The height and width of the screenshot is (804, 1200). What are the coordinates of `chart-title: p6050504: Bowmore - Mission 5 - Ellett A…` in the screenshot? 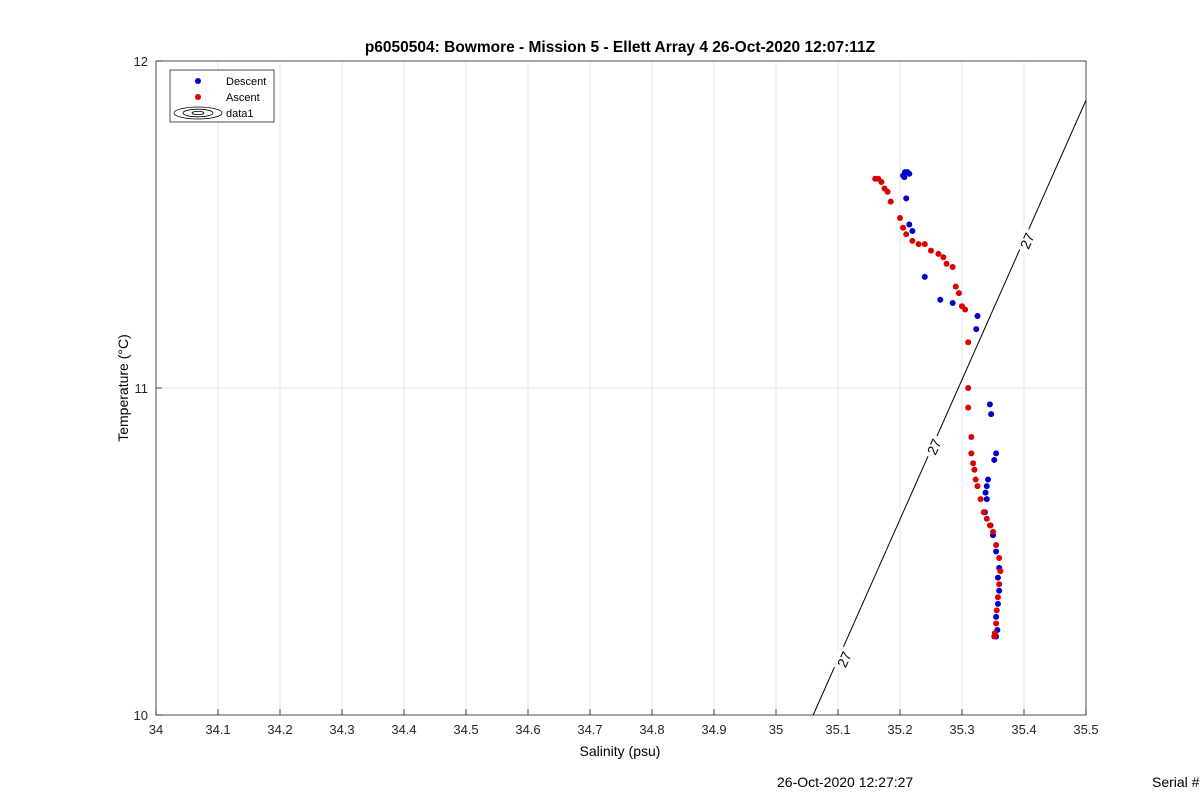 It's located at (620, 47).